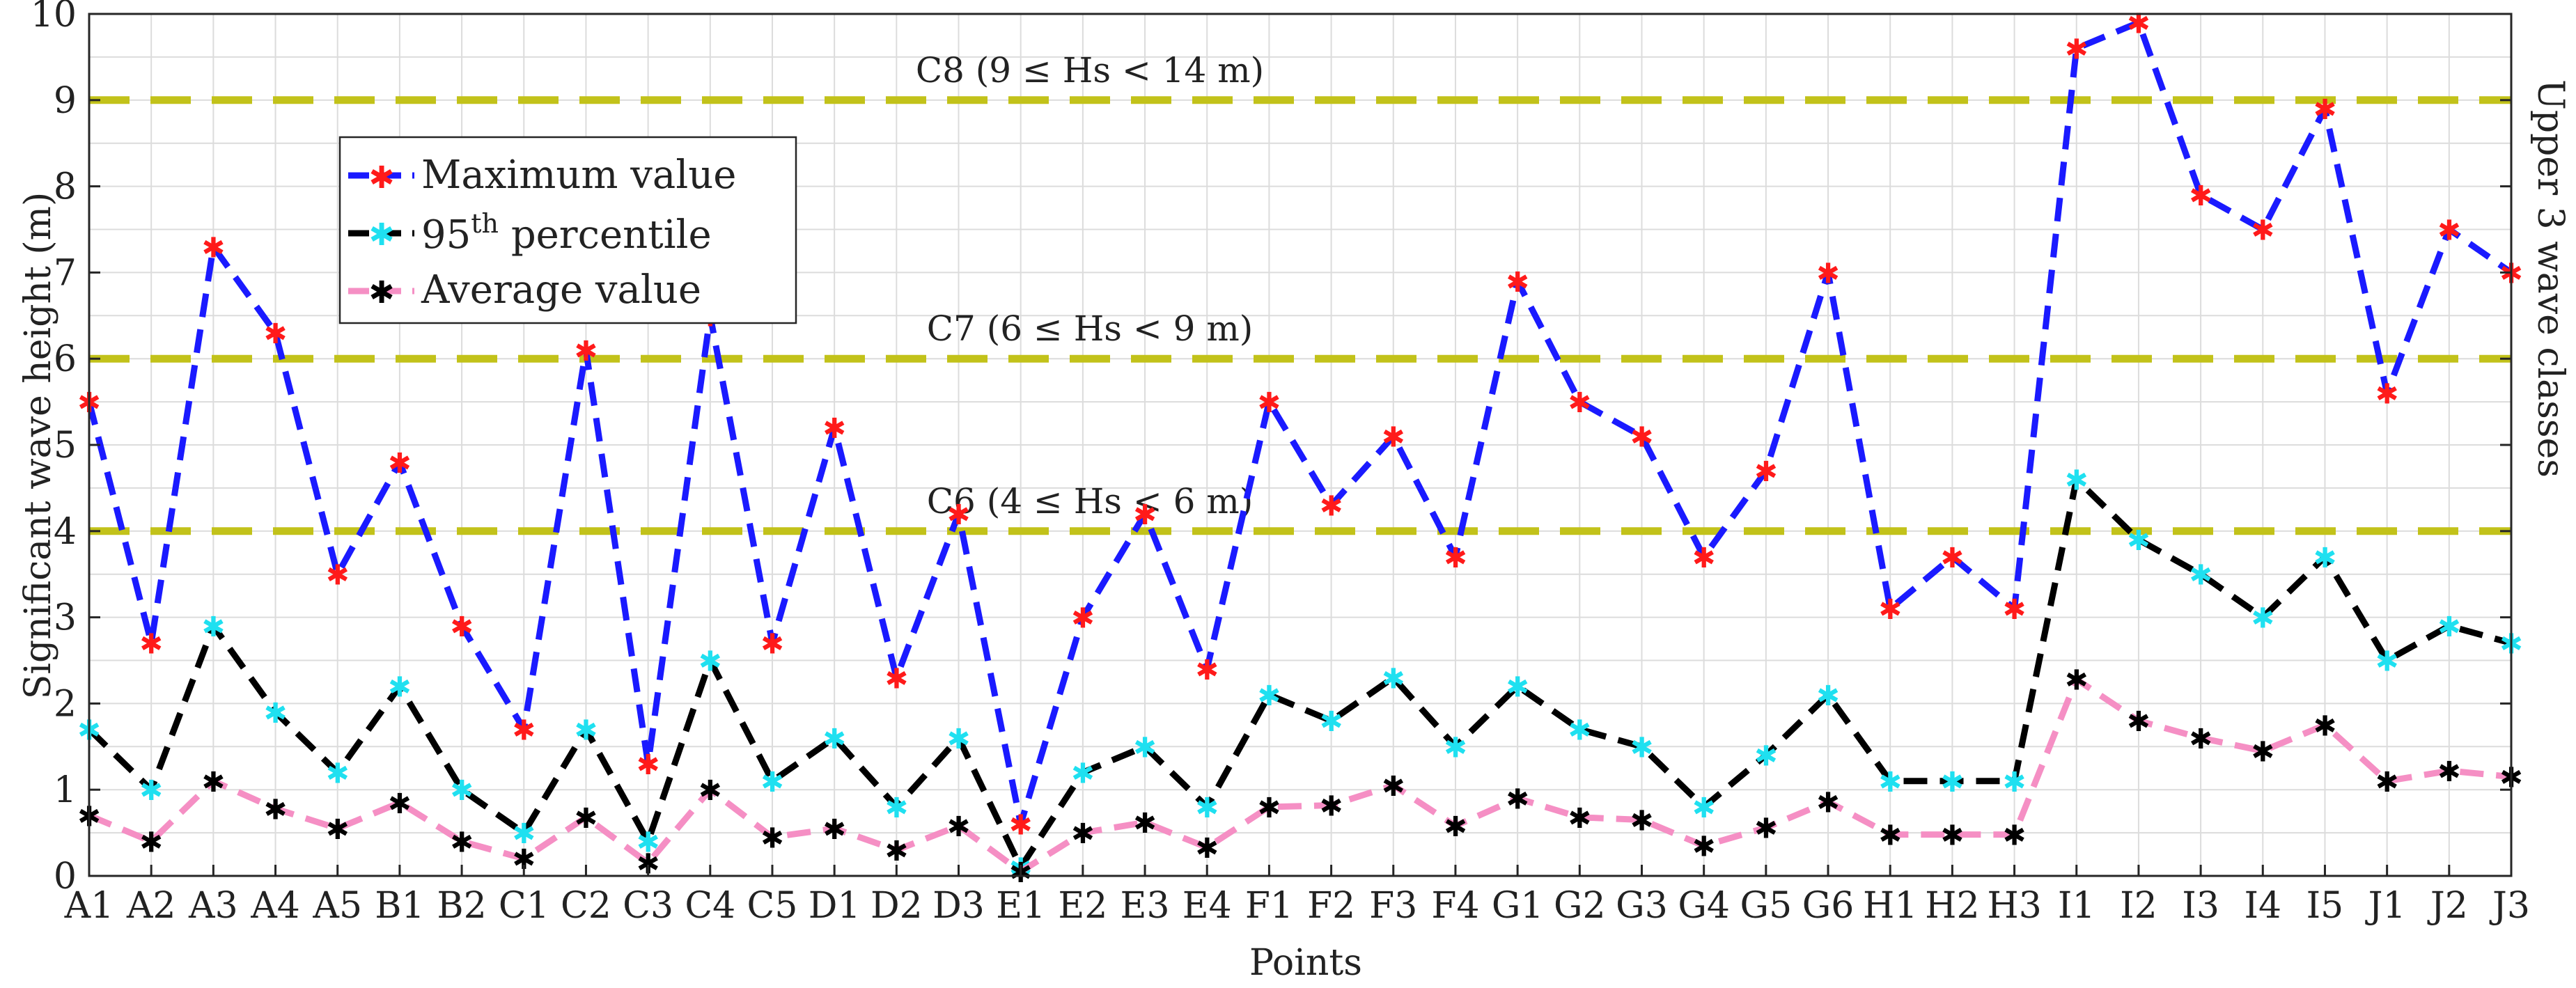 The image size is (2576, 988). What do you see at coordinates (1090, 70) in the screenshot?
I see `band-label-0: C8 (9 ≤ Hs < 14 m)` at bounding box center [1090, 70].